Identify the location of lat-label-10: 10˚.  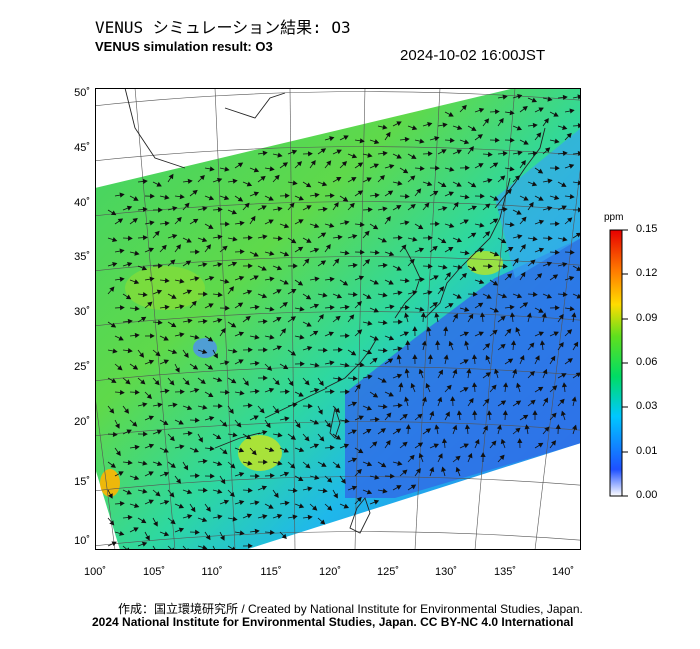
(82, 541).